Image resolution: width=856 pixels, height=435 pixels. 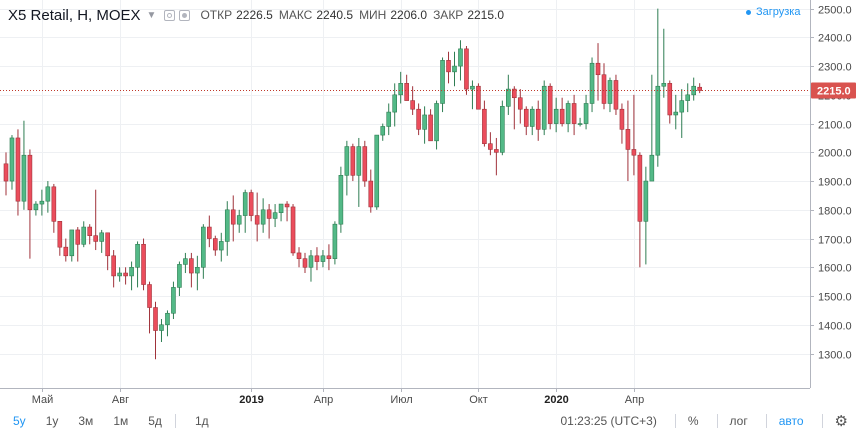 What do you see at coordinates (835, 154) in the screenshot?
I see `y-tick-label: 2000.0` at bounding box center [835, 154].